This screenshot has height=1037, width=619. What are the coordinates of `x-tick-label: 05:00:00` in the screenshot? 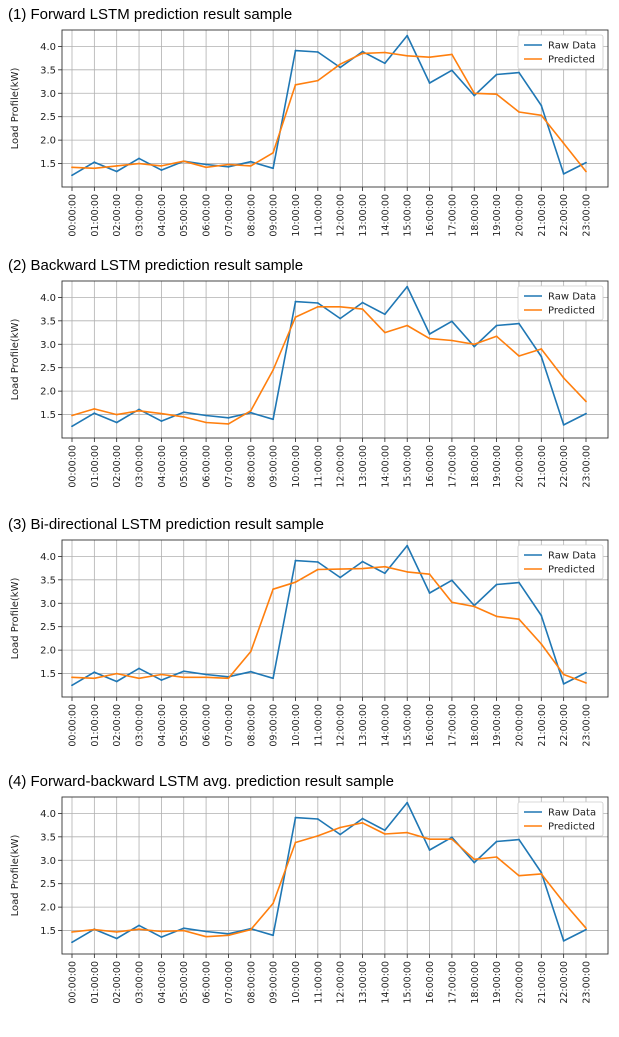 It's located at (184, 215).